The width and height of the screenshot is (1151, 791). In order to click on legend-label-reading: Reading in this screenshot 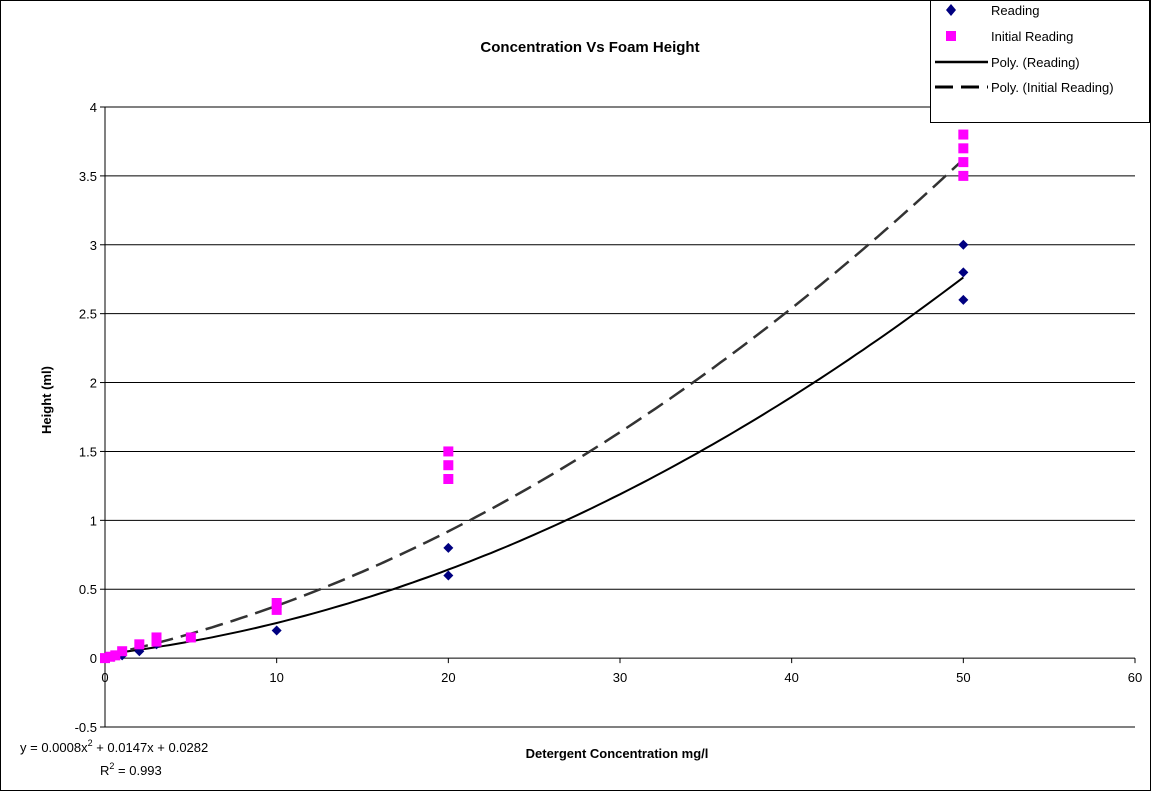, I will do `click(1015, 10)`.